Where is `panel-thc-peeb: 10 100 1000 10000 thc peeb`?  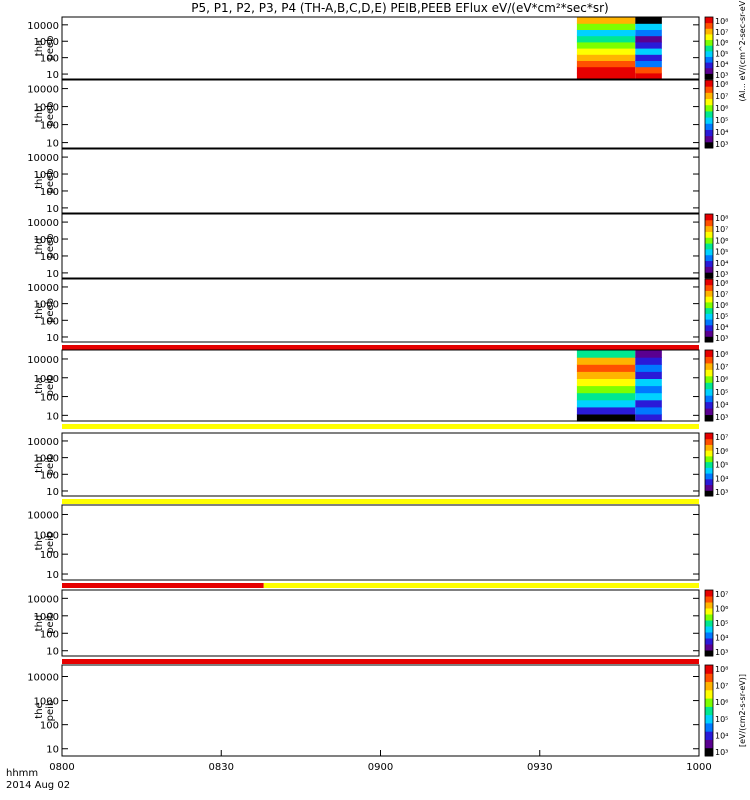 panel-thc-peeb: 10 100 1000 10000 thc peeb is located at coordinates (363, 181).